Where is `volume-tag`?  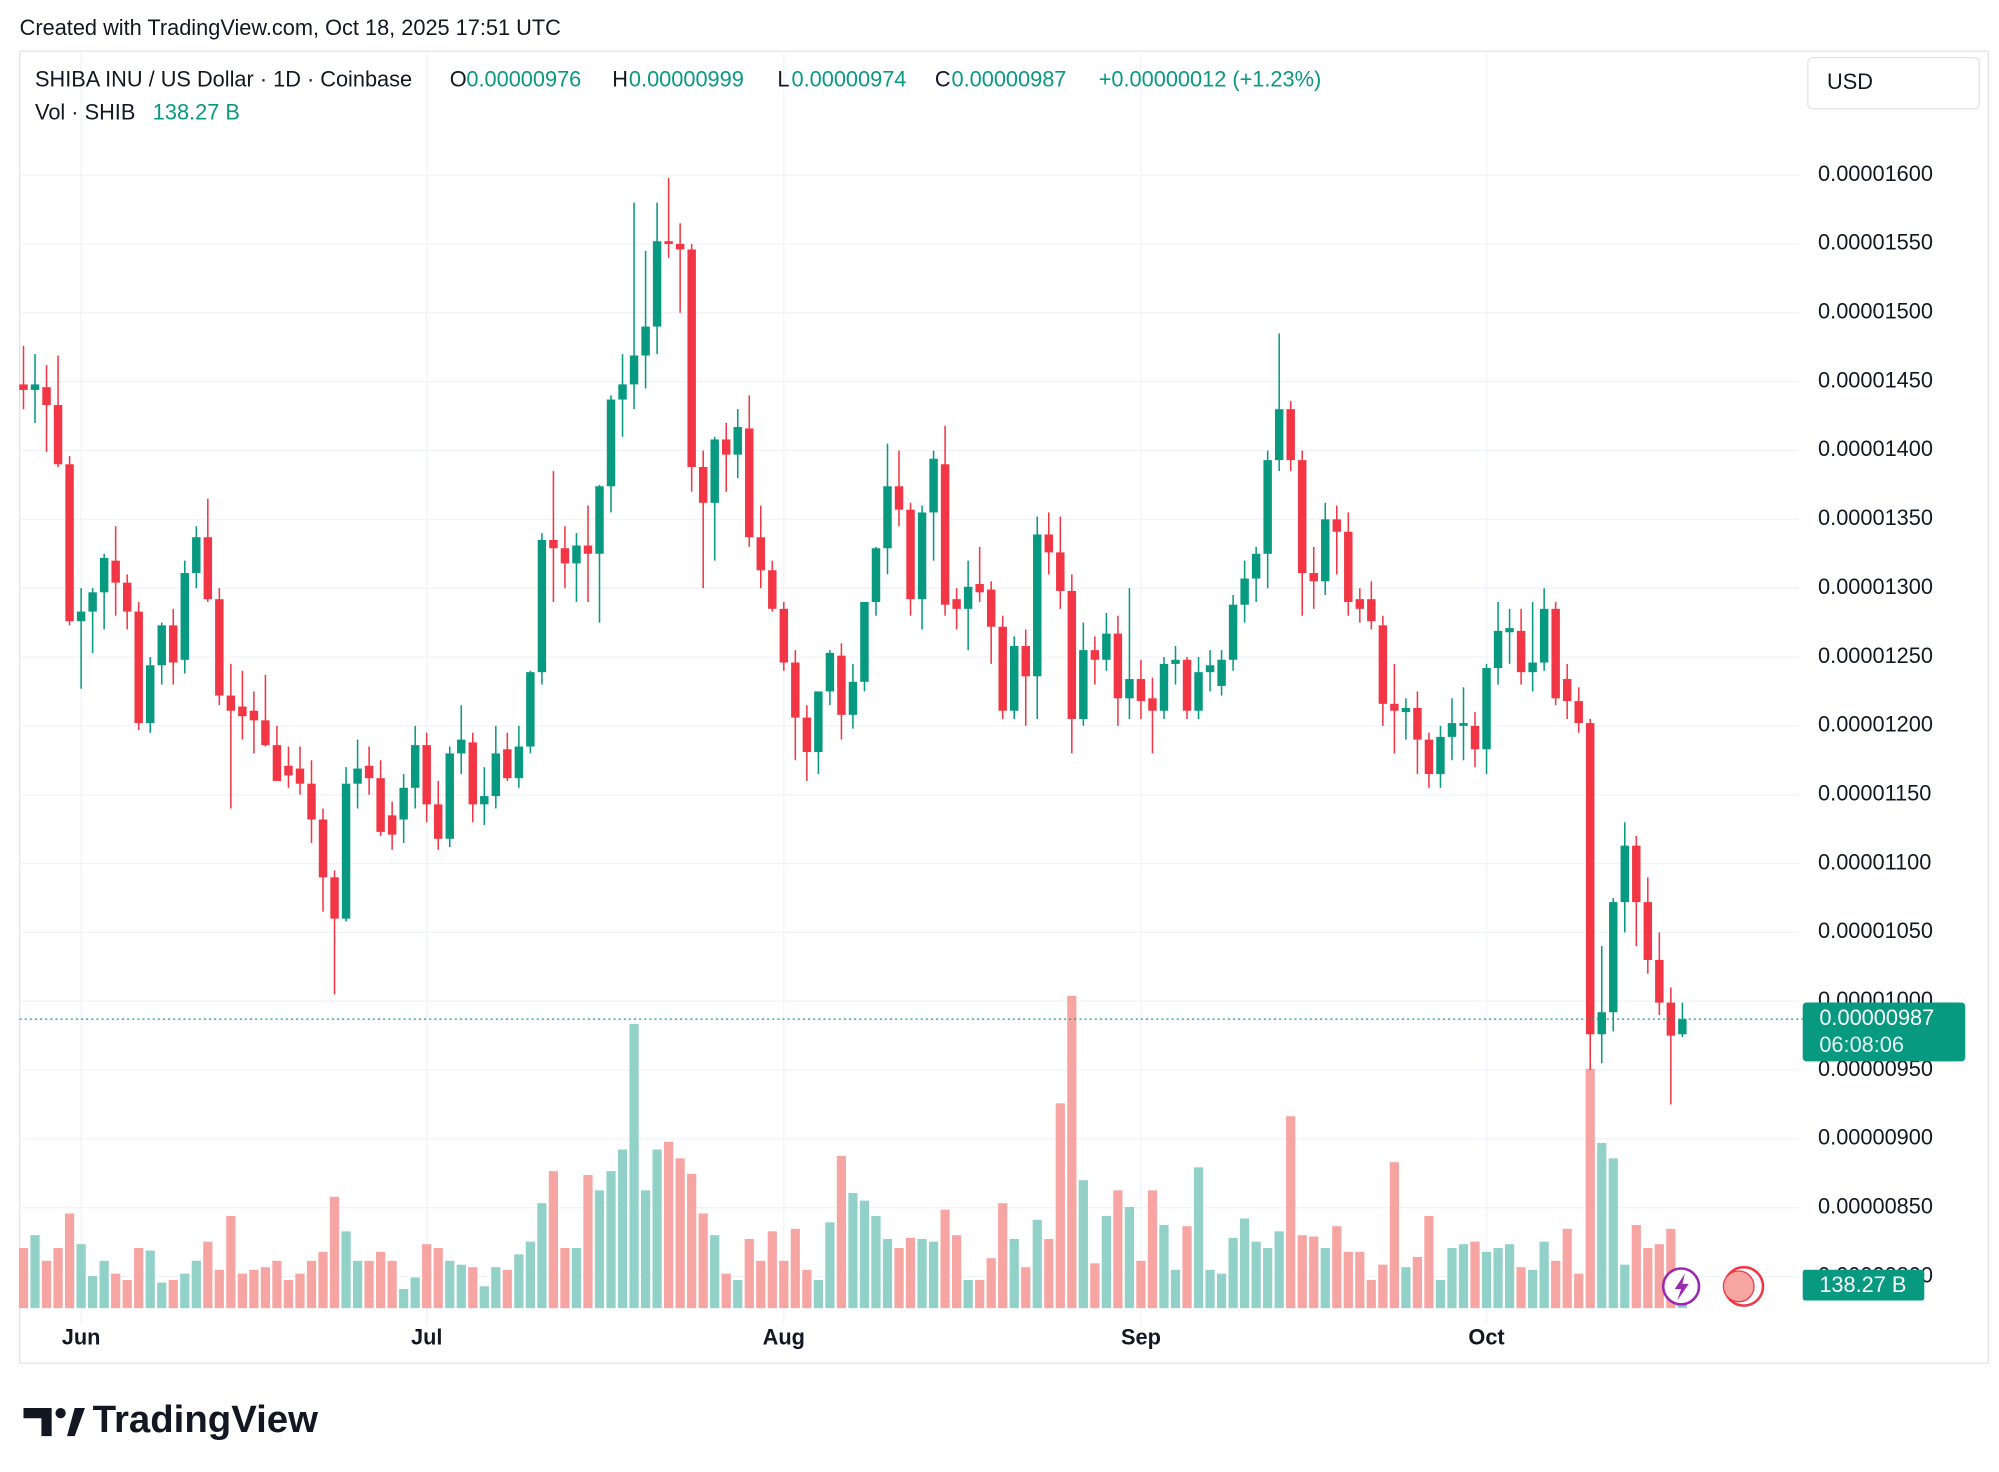 volume-tag is located at coordinates (1863, 1285).